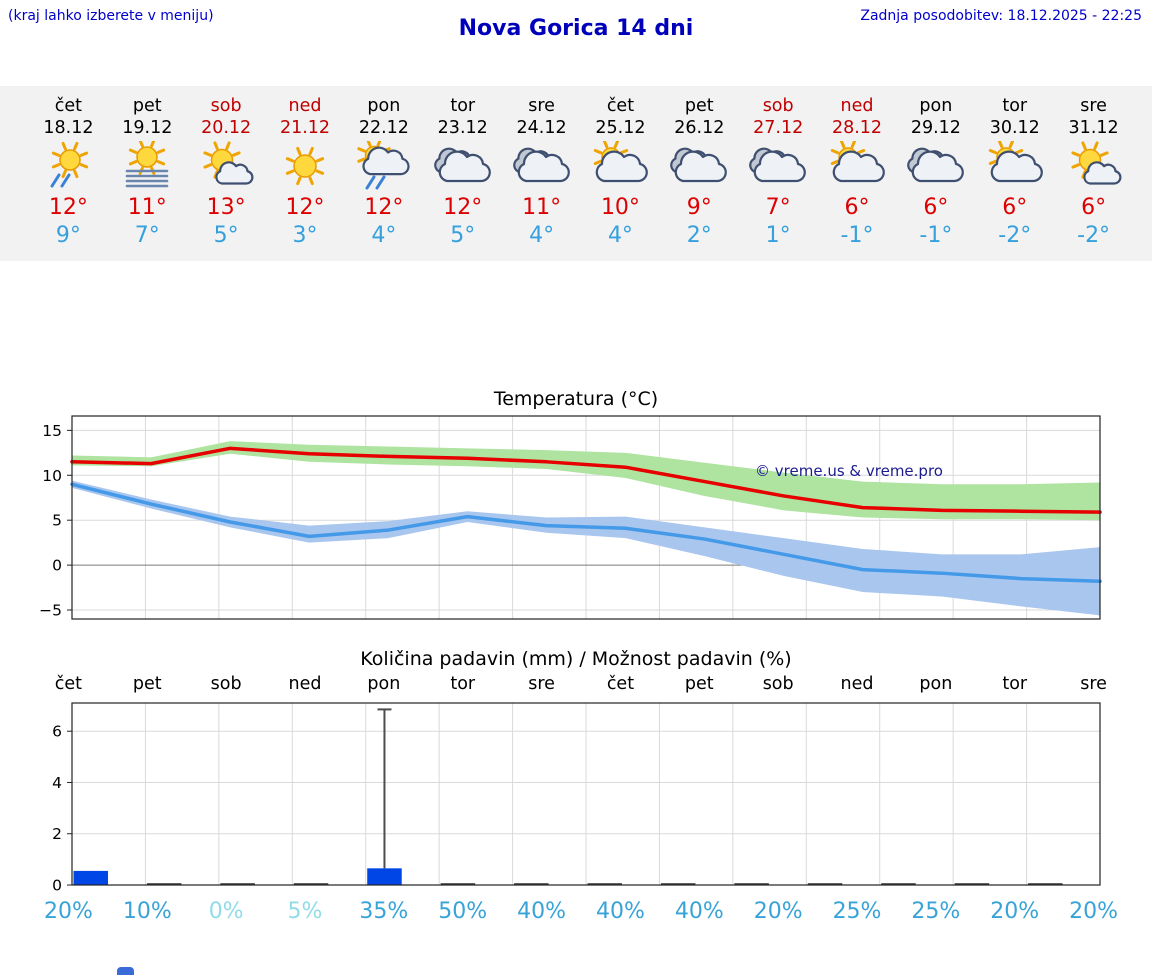  What do you see at coordinates (699, 207) in the screenshot?
I see `day-high-temp: 9°` at bounding box center [699, 207].